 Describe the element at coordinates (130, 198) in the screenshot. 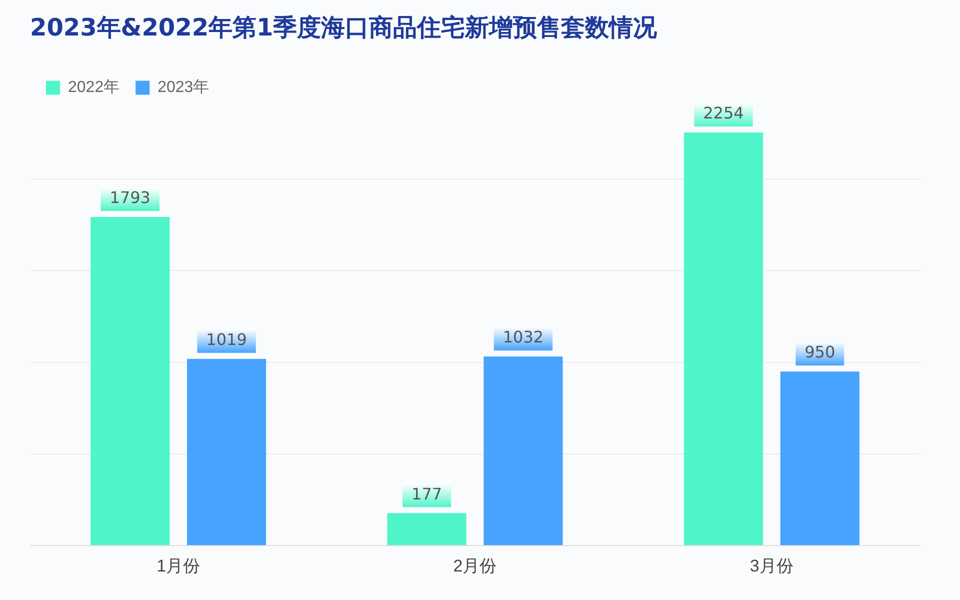

I see `data-label: 1793` at that location.